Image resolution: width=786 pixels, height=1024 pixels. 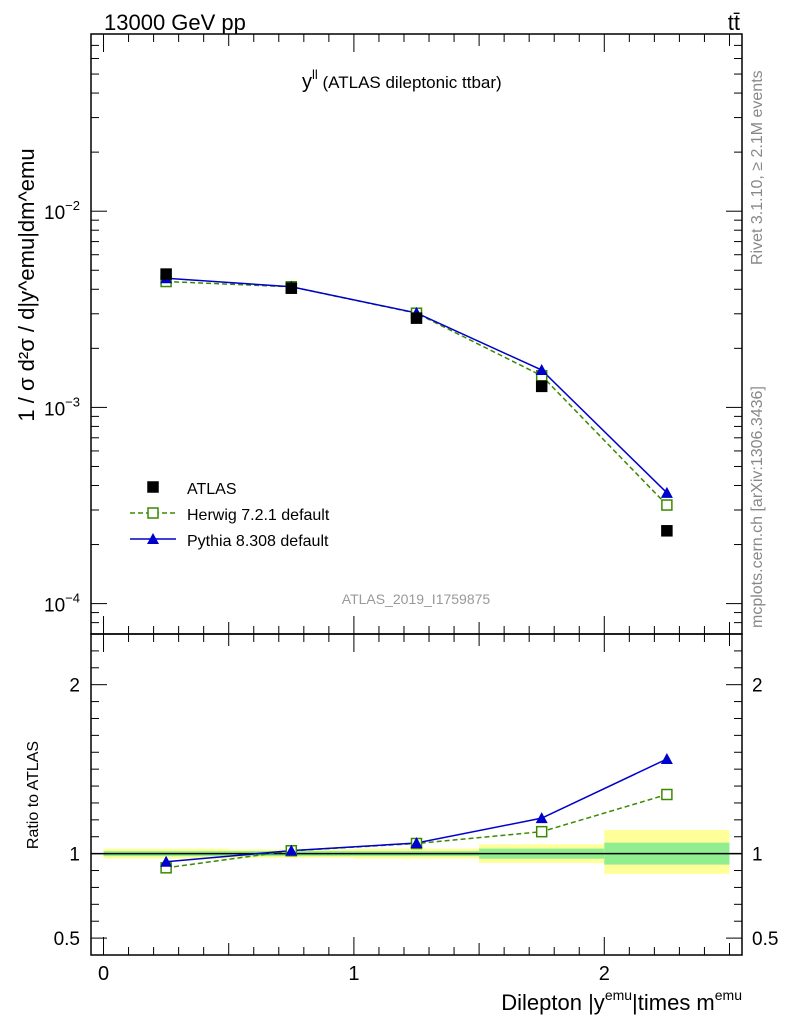 I want to click on main-ylabel: 1 / σ d²σ / d|y^emu|dm^emu, so click(x=26, y=284).